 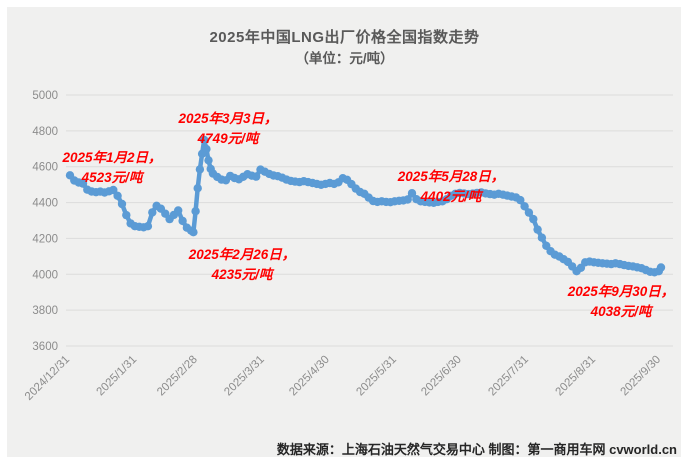 What do you see at coordinates (45, 347) in the screenshot?
I see `y-tick-label: 3600` at bounding box center [45, 347].